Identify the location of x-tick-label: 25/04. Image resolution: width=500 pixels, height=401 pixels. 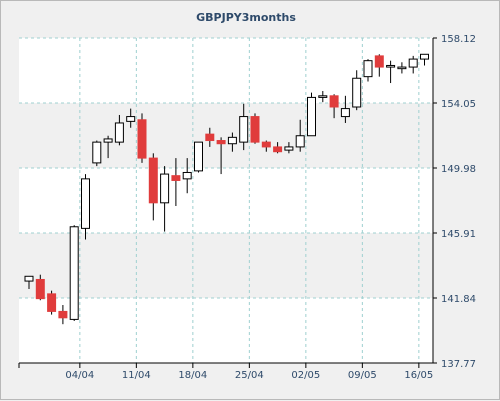
(249, 375).